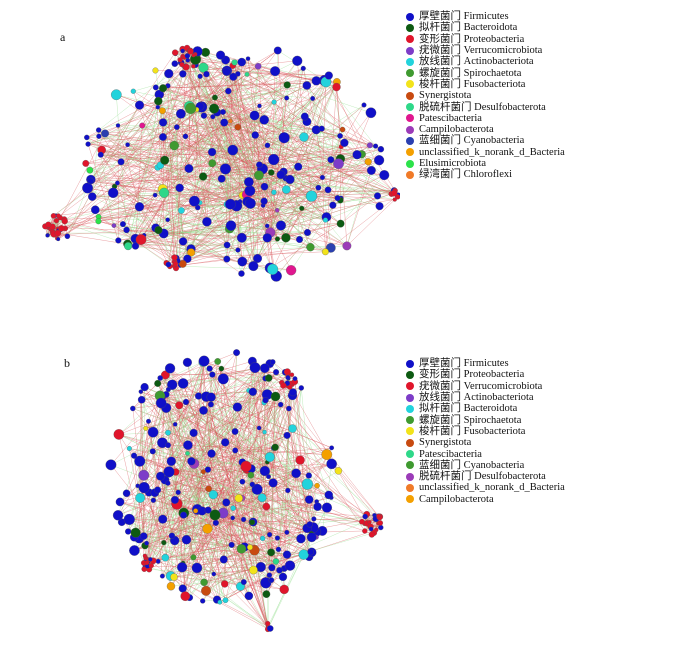 The height and width of the screenshot is (648, 700). Describe the element at coordinates (485, 374) in the screenshot. I see `legend-item: 变形菌门 Proteobacteria` at that location.